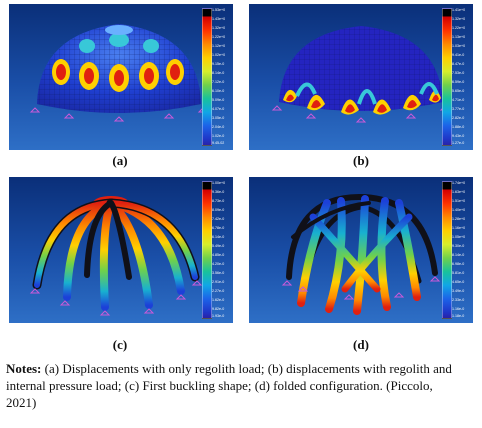 The height and width of the screenshot is (428, 482). Describe the element at coordinates (458, 127) in the screenshot. I see `legend-b-tick: 1.88e-0` at that location.